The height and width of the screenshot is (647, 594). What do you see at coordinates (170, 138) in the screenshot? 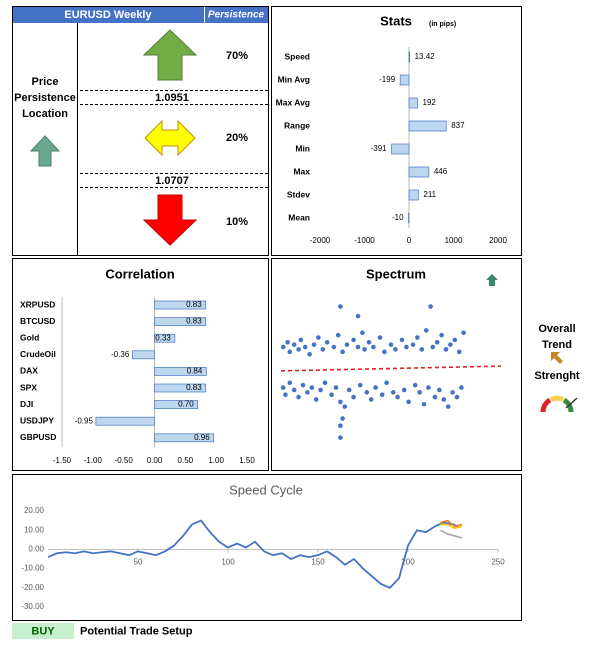
I see `range-arrow` at bounding box center [170, 138].